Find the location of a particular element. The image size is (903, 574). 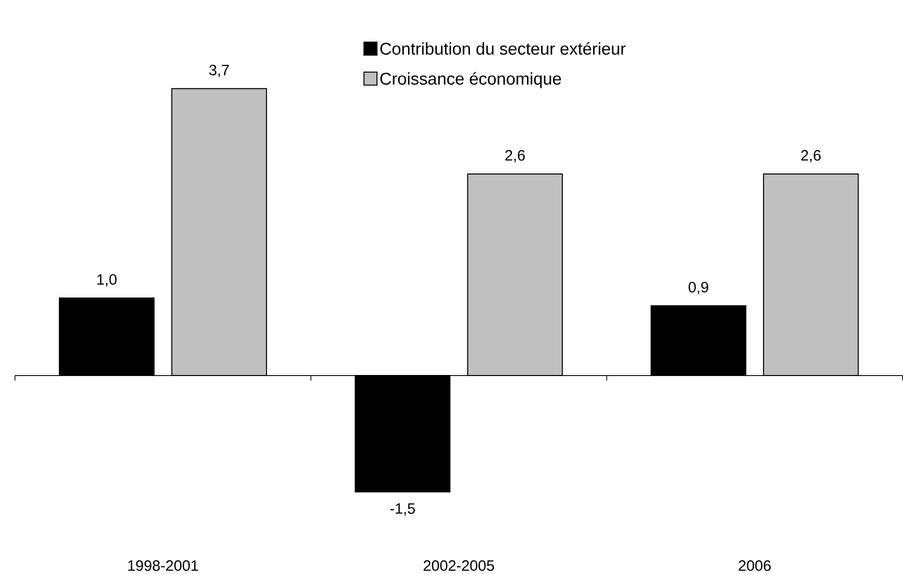

data-label: -1,5 is located at coordinates (402, 509).